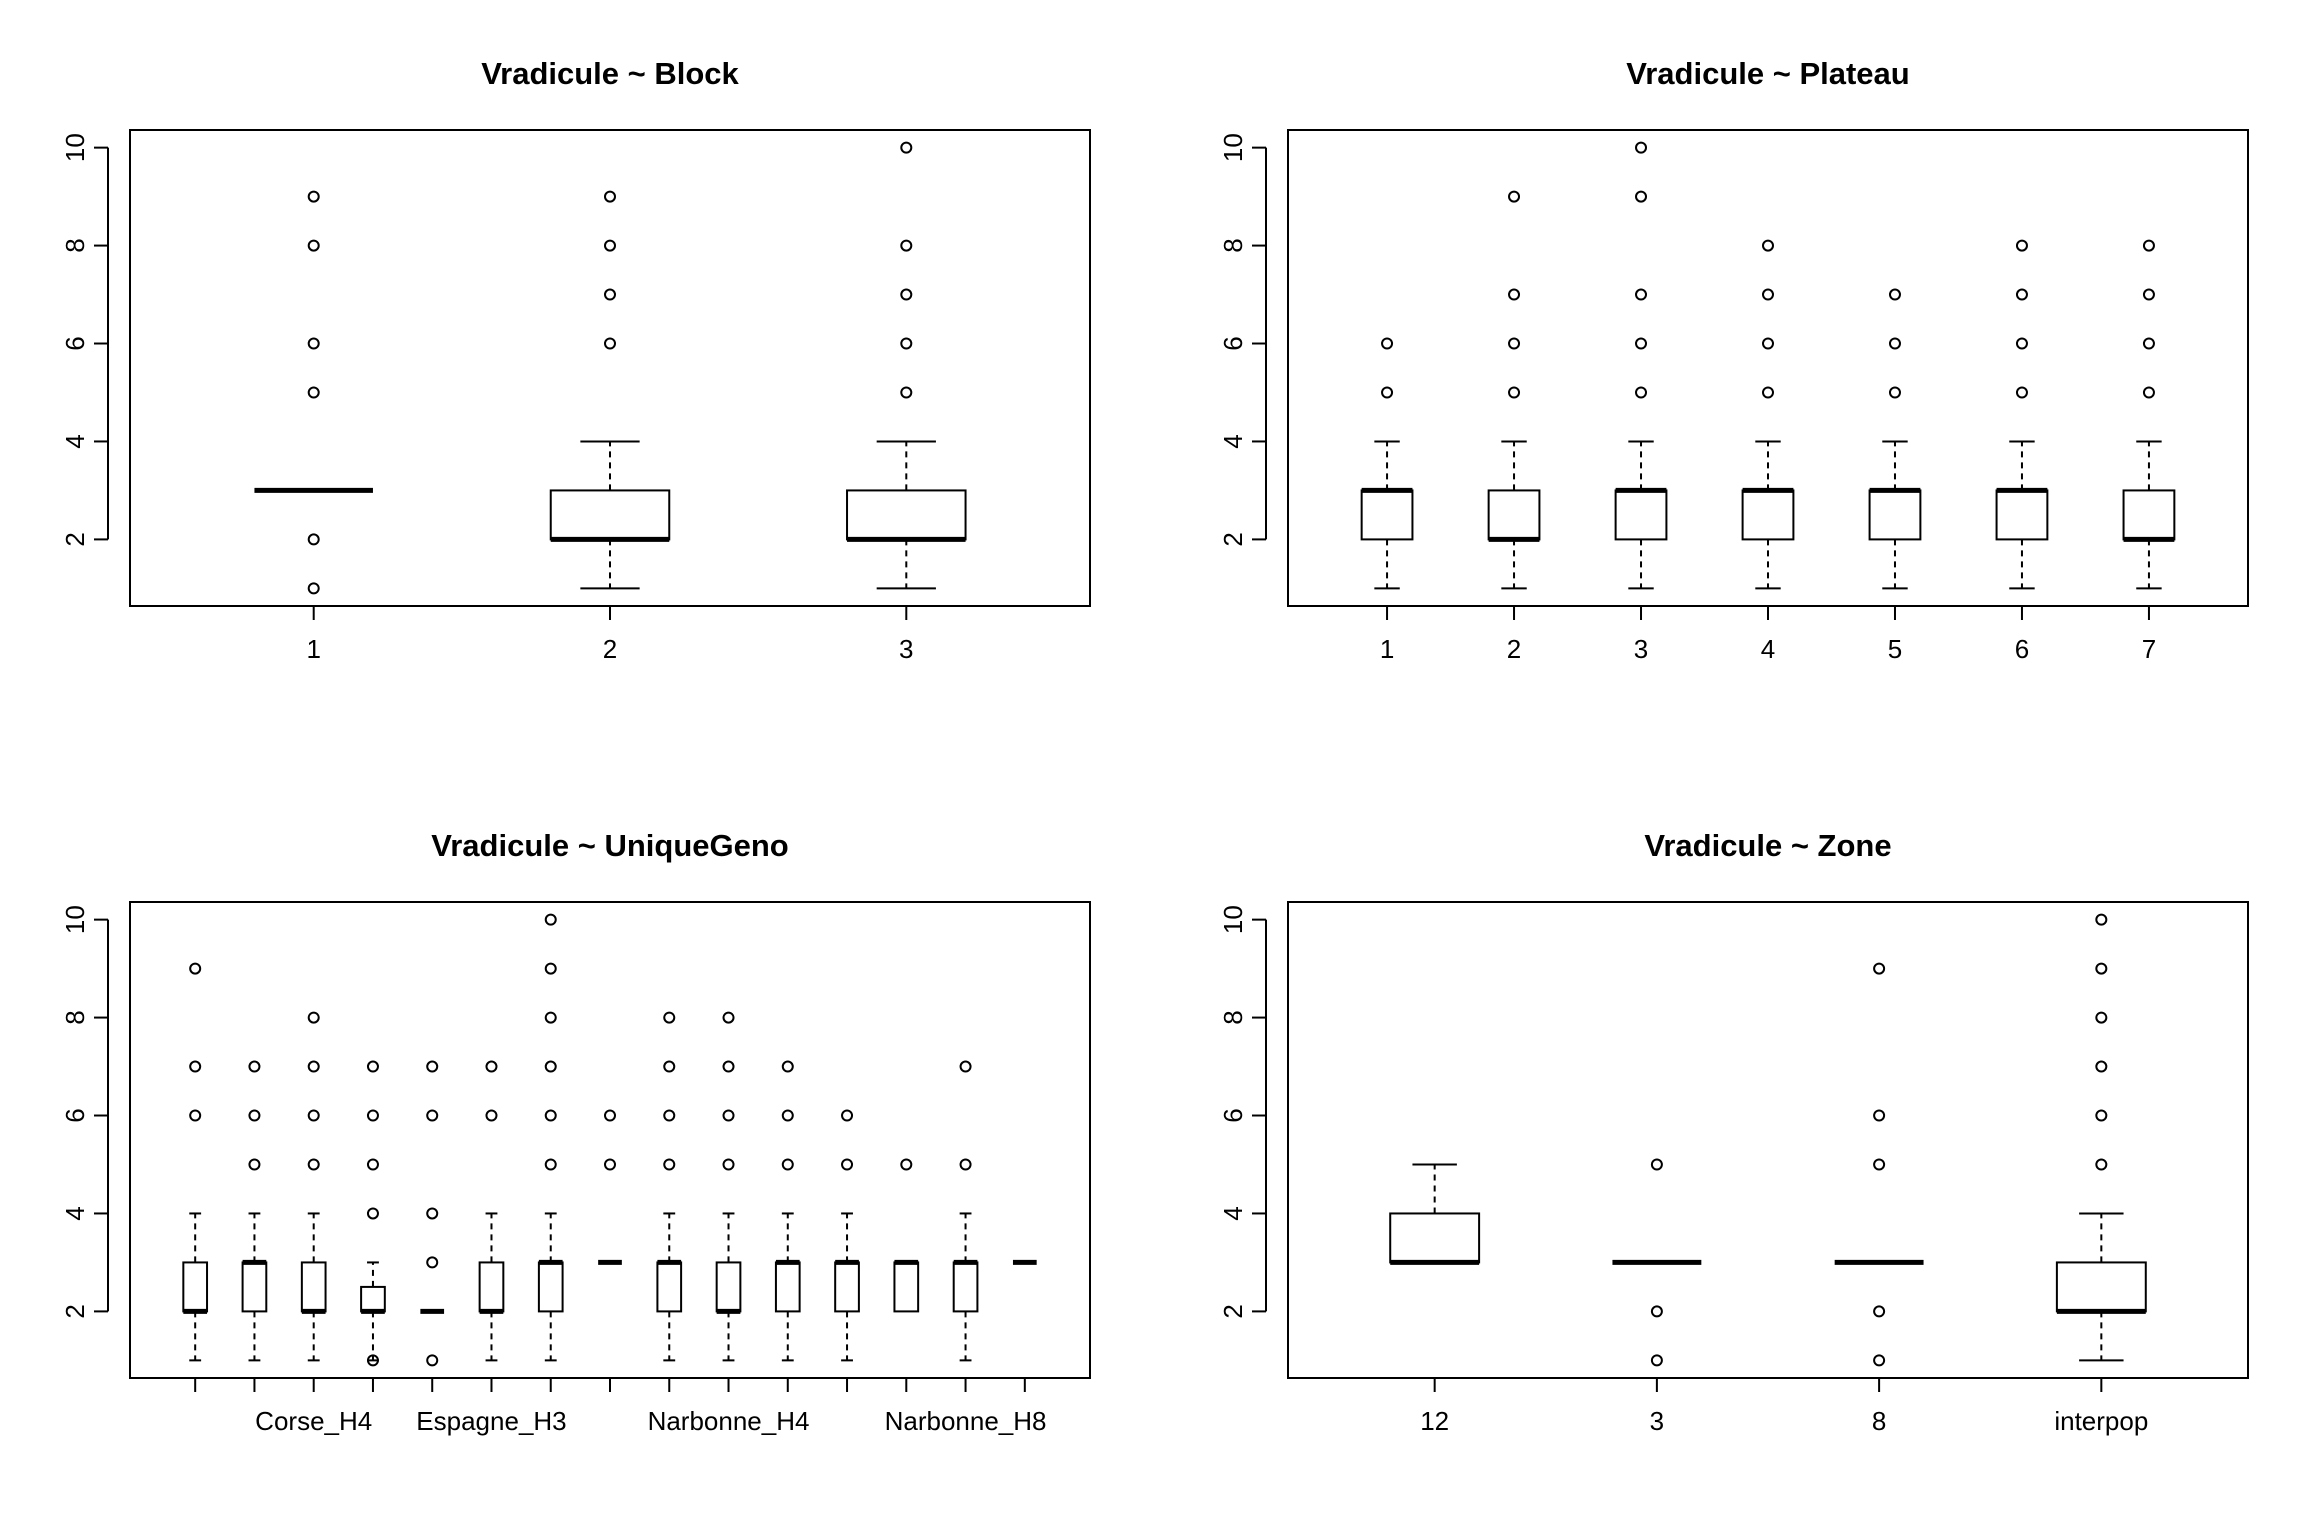 This screenshot has width=2304, height=1536. What do you see at coordinates (75, 1115) in the screenshot?
I see `y-tick-label: 6` at bounding box center [75, 1115].